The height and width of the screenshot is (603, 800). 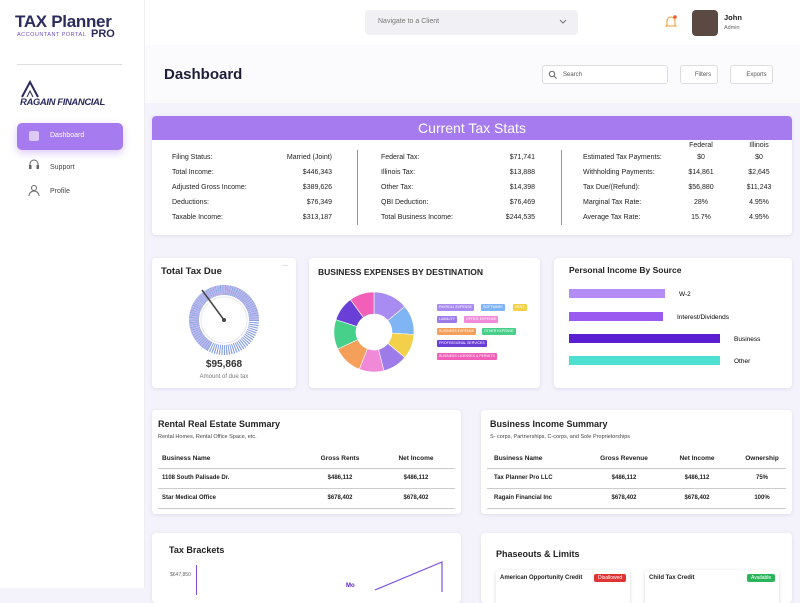 I want to click on gauge, so click(x=224, y=320).